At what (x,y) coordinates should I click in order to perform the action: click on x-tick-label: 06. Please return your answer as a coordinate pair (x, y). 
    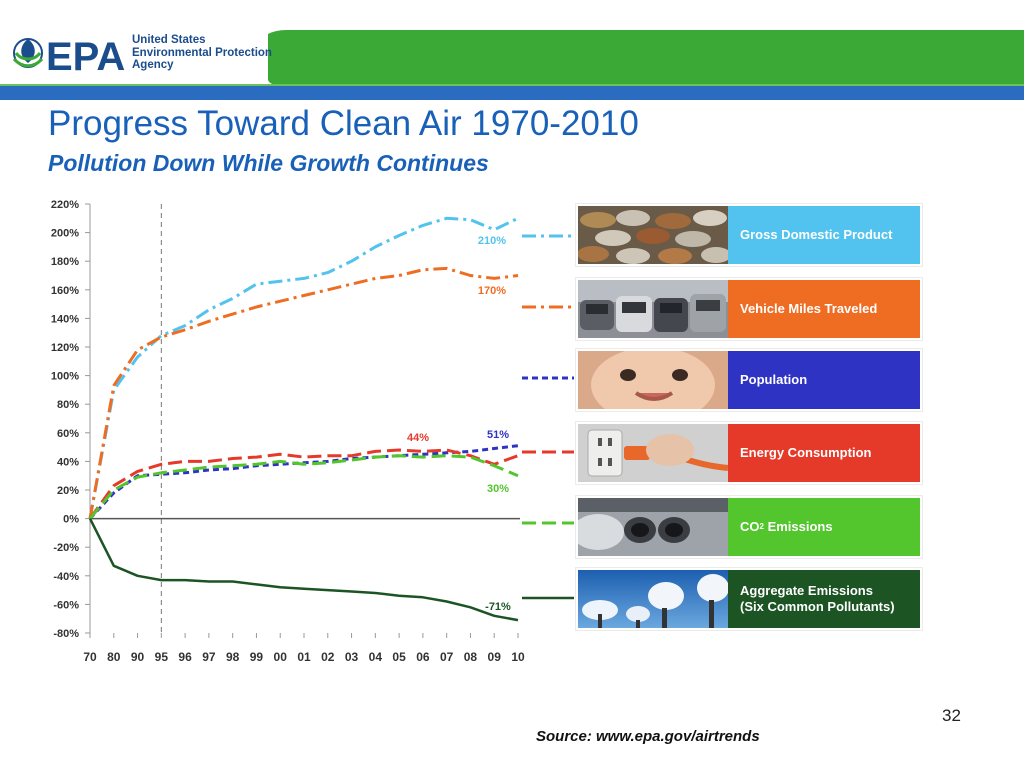
    Looking at the image, I should click on (423, 657).